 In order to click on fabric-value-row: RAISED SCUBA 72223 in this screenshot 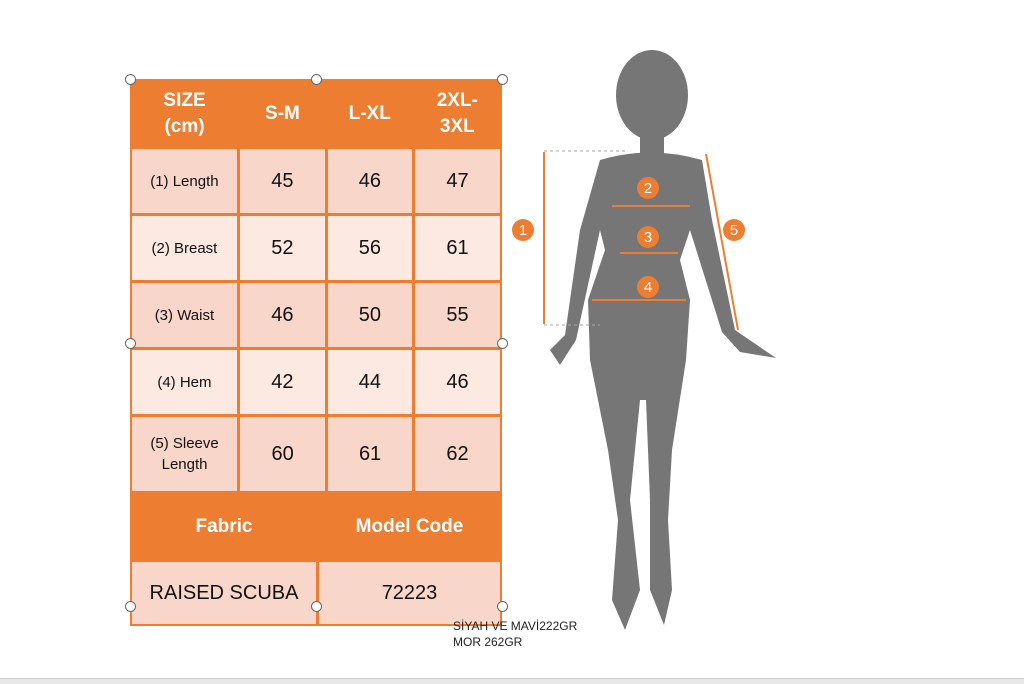, I will do `click(316, 591)`.